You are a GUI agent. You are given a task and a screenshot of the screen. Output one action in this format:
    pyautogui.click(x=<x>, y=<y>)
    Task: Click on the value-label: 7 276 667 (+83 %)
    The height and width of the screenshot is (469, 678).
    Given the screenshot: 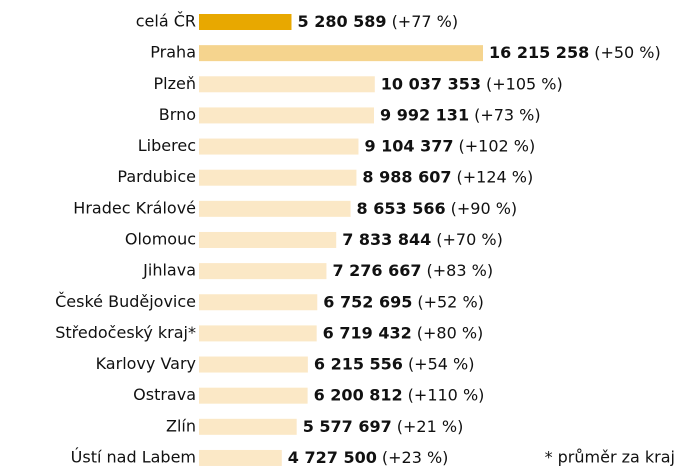 What is the action you would take?
    pyautogui.click(x=412, y=270)
    